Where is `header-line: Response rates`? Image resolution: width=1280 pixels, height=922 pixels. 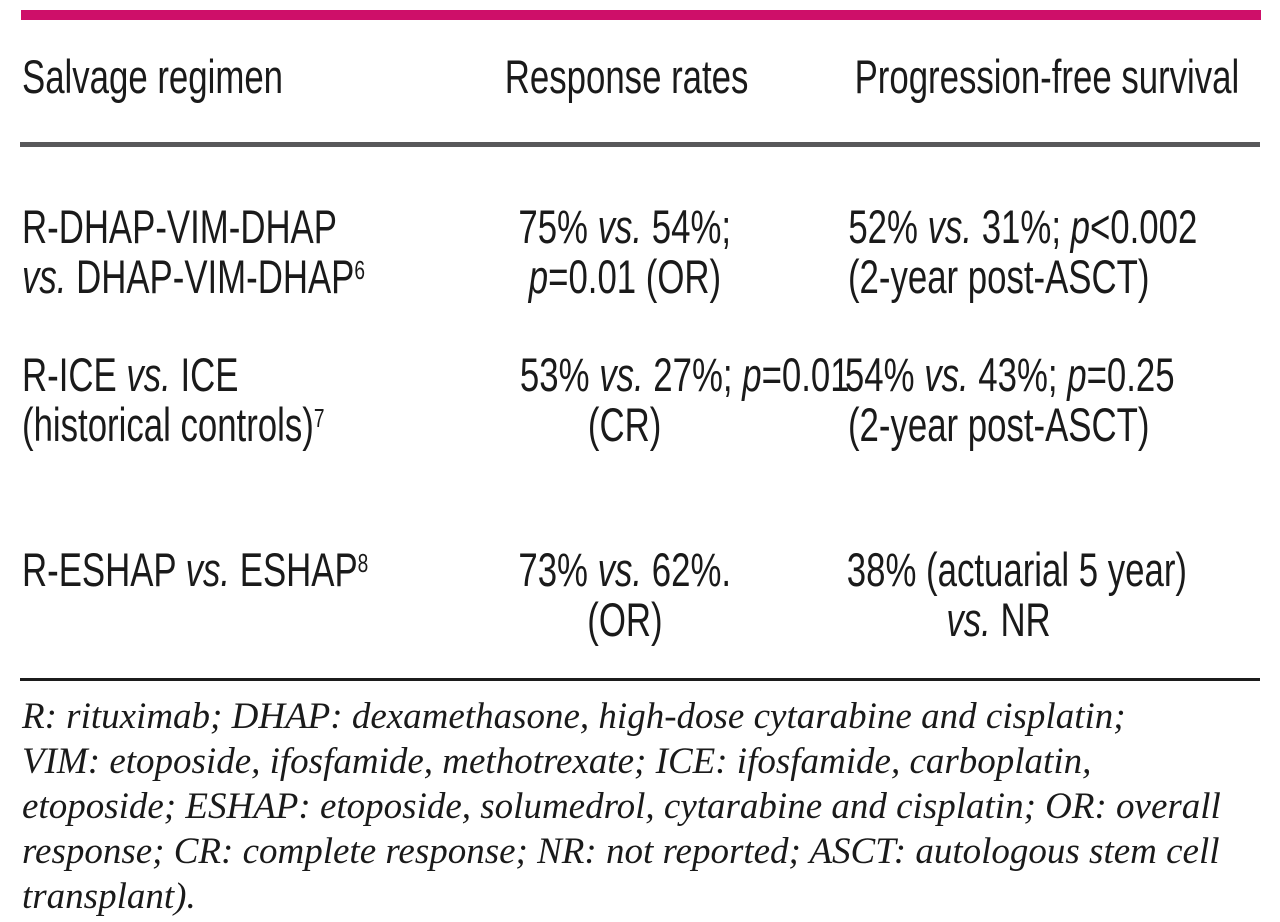
header-line: Response rates is located at coordinates (624, 77).